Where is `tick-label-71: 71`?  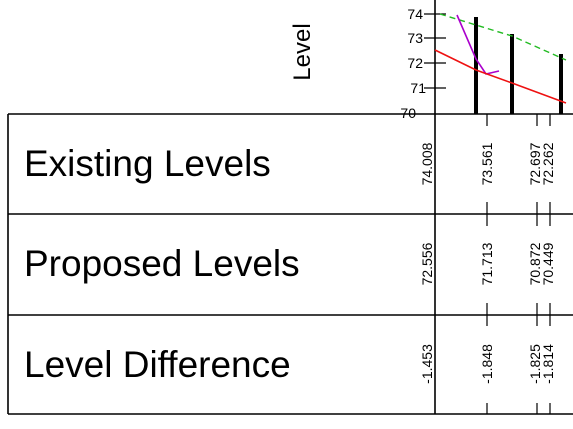 tick-label-71: 71 is located at coordinates (418, 88).